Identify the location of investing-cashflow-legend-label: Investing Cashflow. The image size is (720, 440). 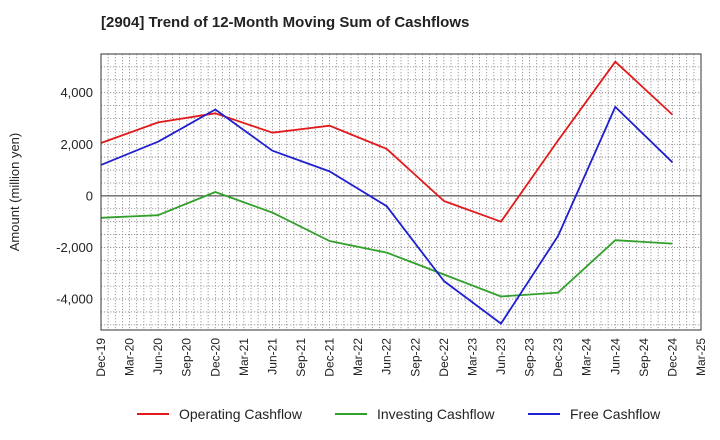
(436, 414).